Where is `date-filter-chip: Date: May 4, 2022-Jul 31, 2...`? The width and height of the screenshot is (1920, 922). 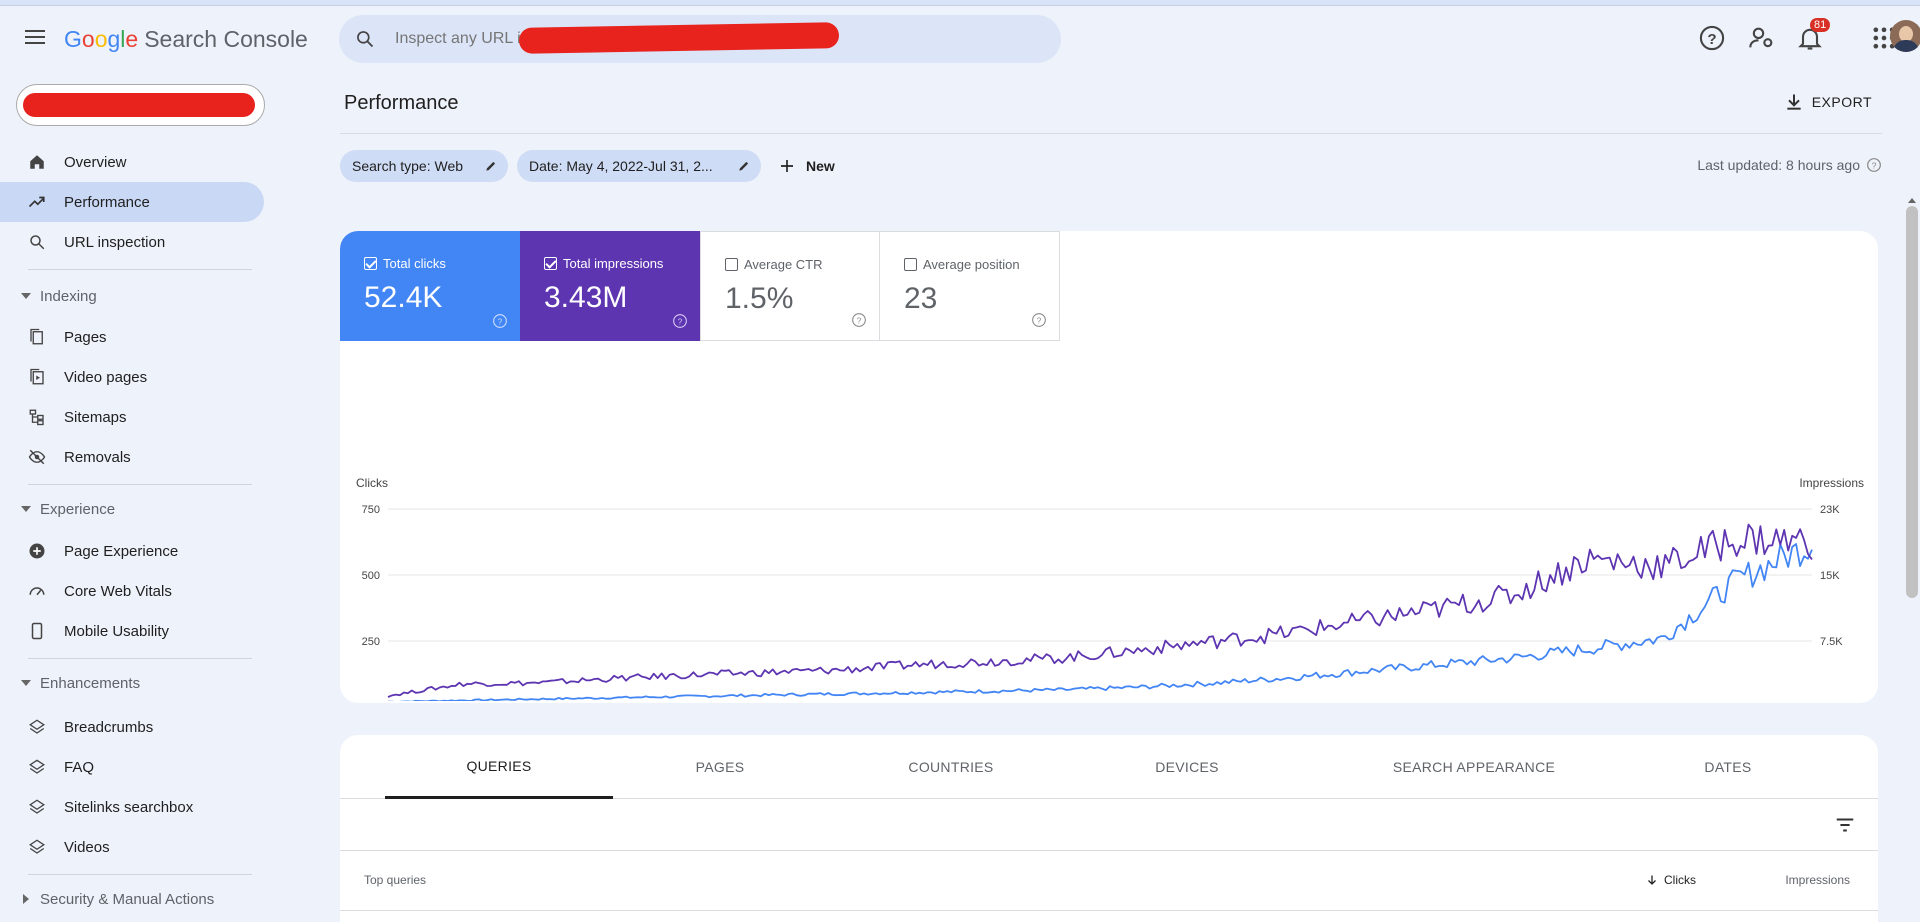 date-filter-chip: Date: May 4, 2022-Jul 31, 2... is located at coordinates (639, 166).